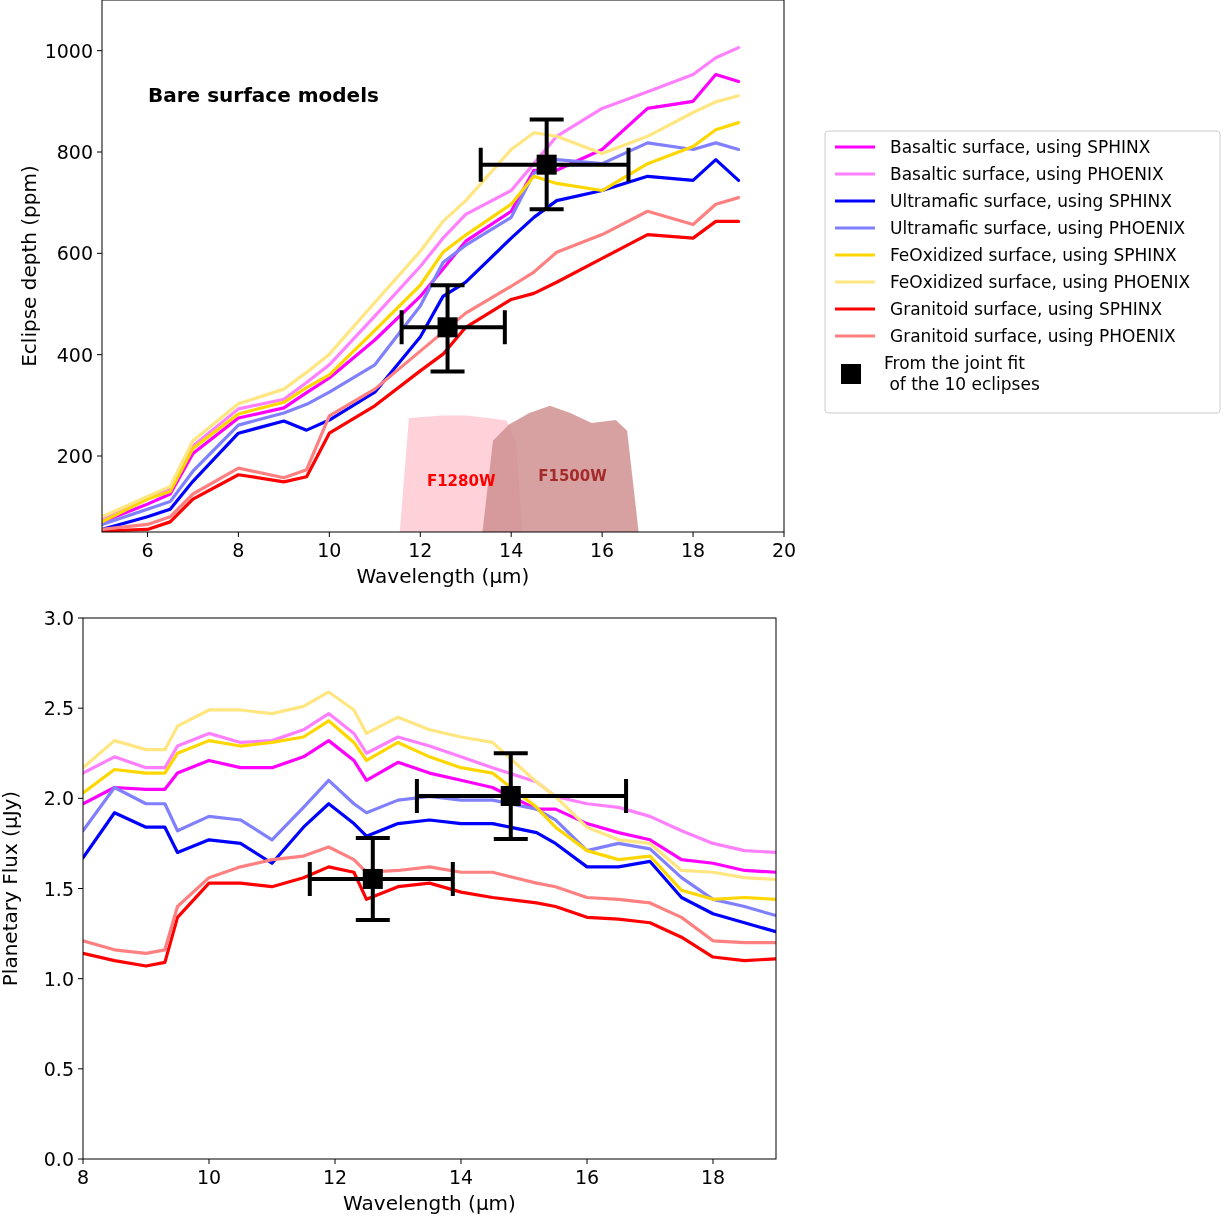 The width and height of the screenshot is (1228, 1220). Describe the element at coordinates (58, 1068) in the screenshot. I see `y-tick-label: 0.5` at that location.